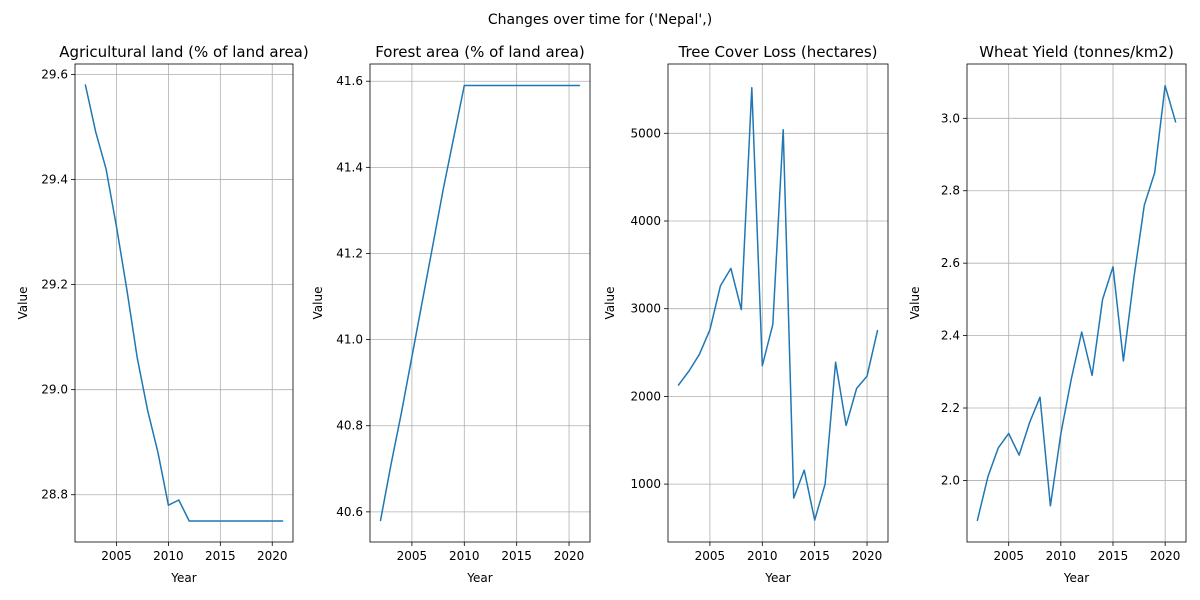  I want to click on y-tick-label: 29.6, so click(54, 75).